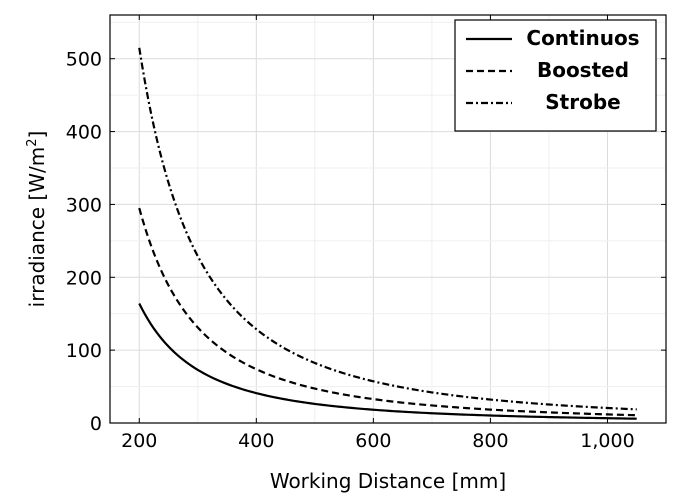 The width and height of the screenshot is (675, 500). I want to click on y-tick-label: 200, so click(84, 278).